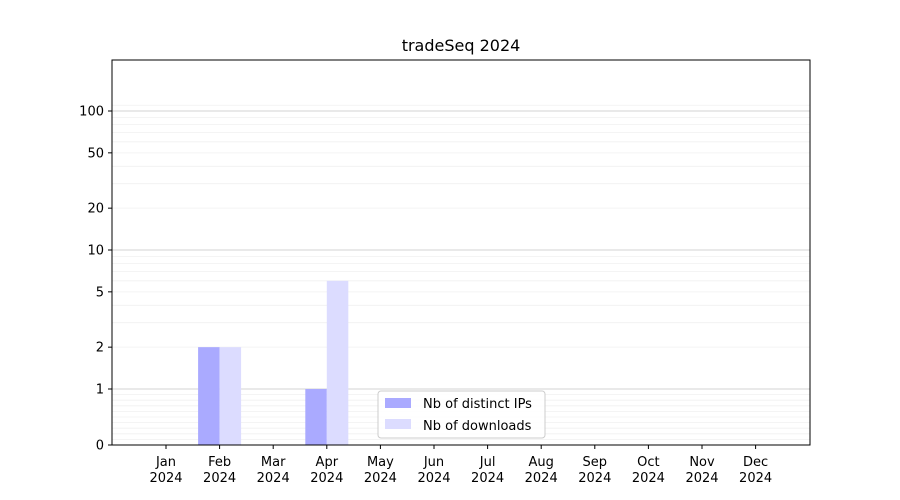 The width and height of the screenshot is (900, 500). What do you see at coordinates (477, 404) in the screenshot?
I see `legend-label-distinct-ips: Nb of distinct IPs` at bounding box center [477, 404].